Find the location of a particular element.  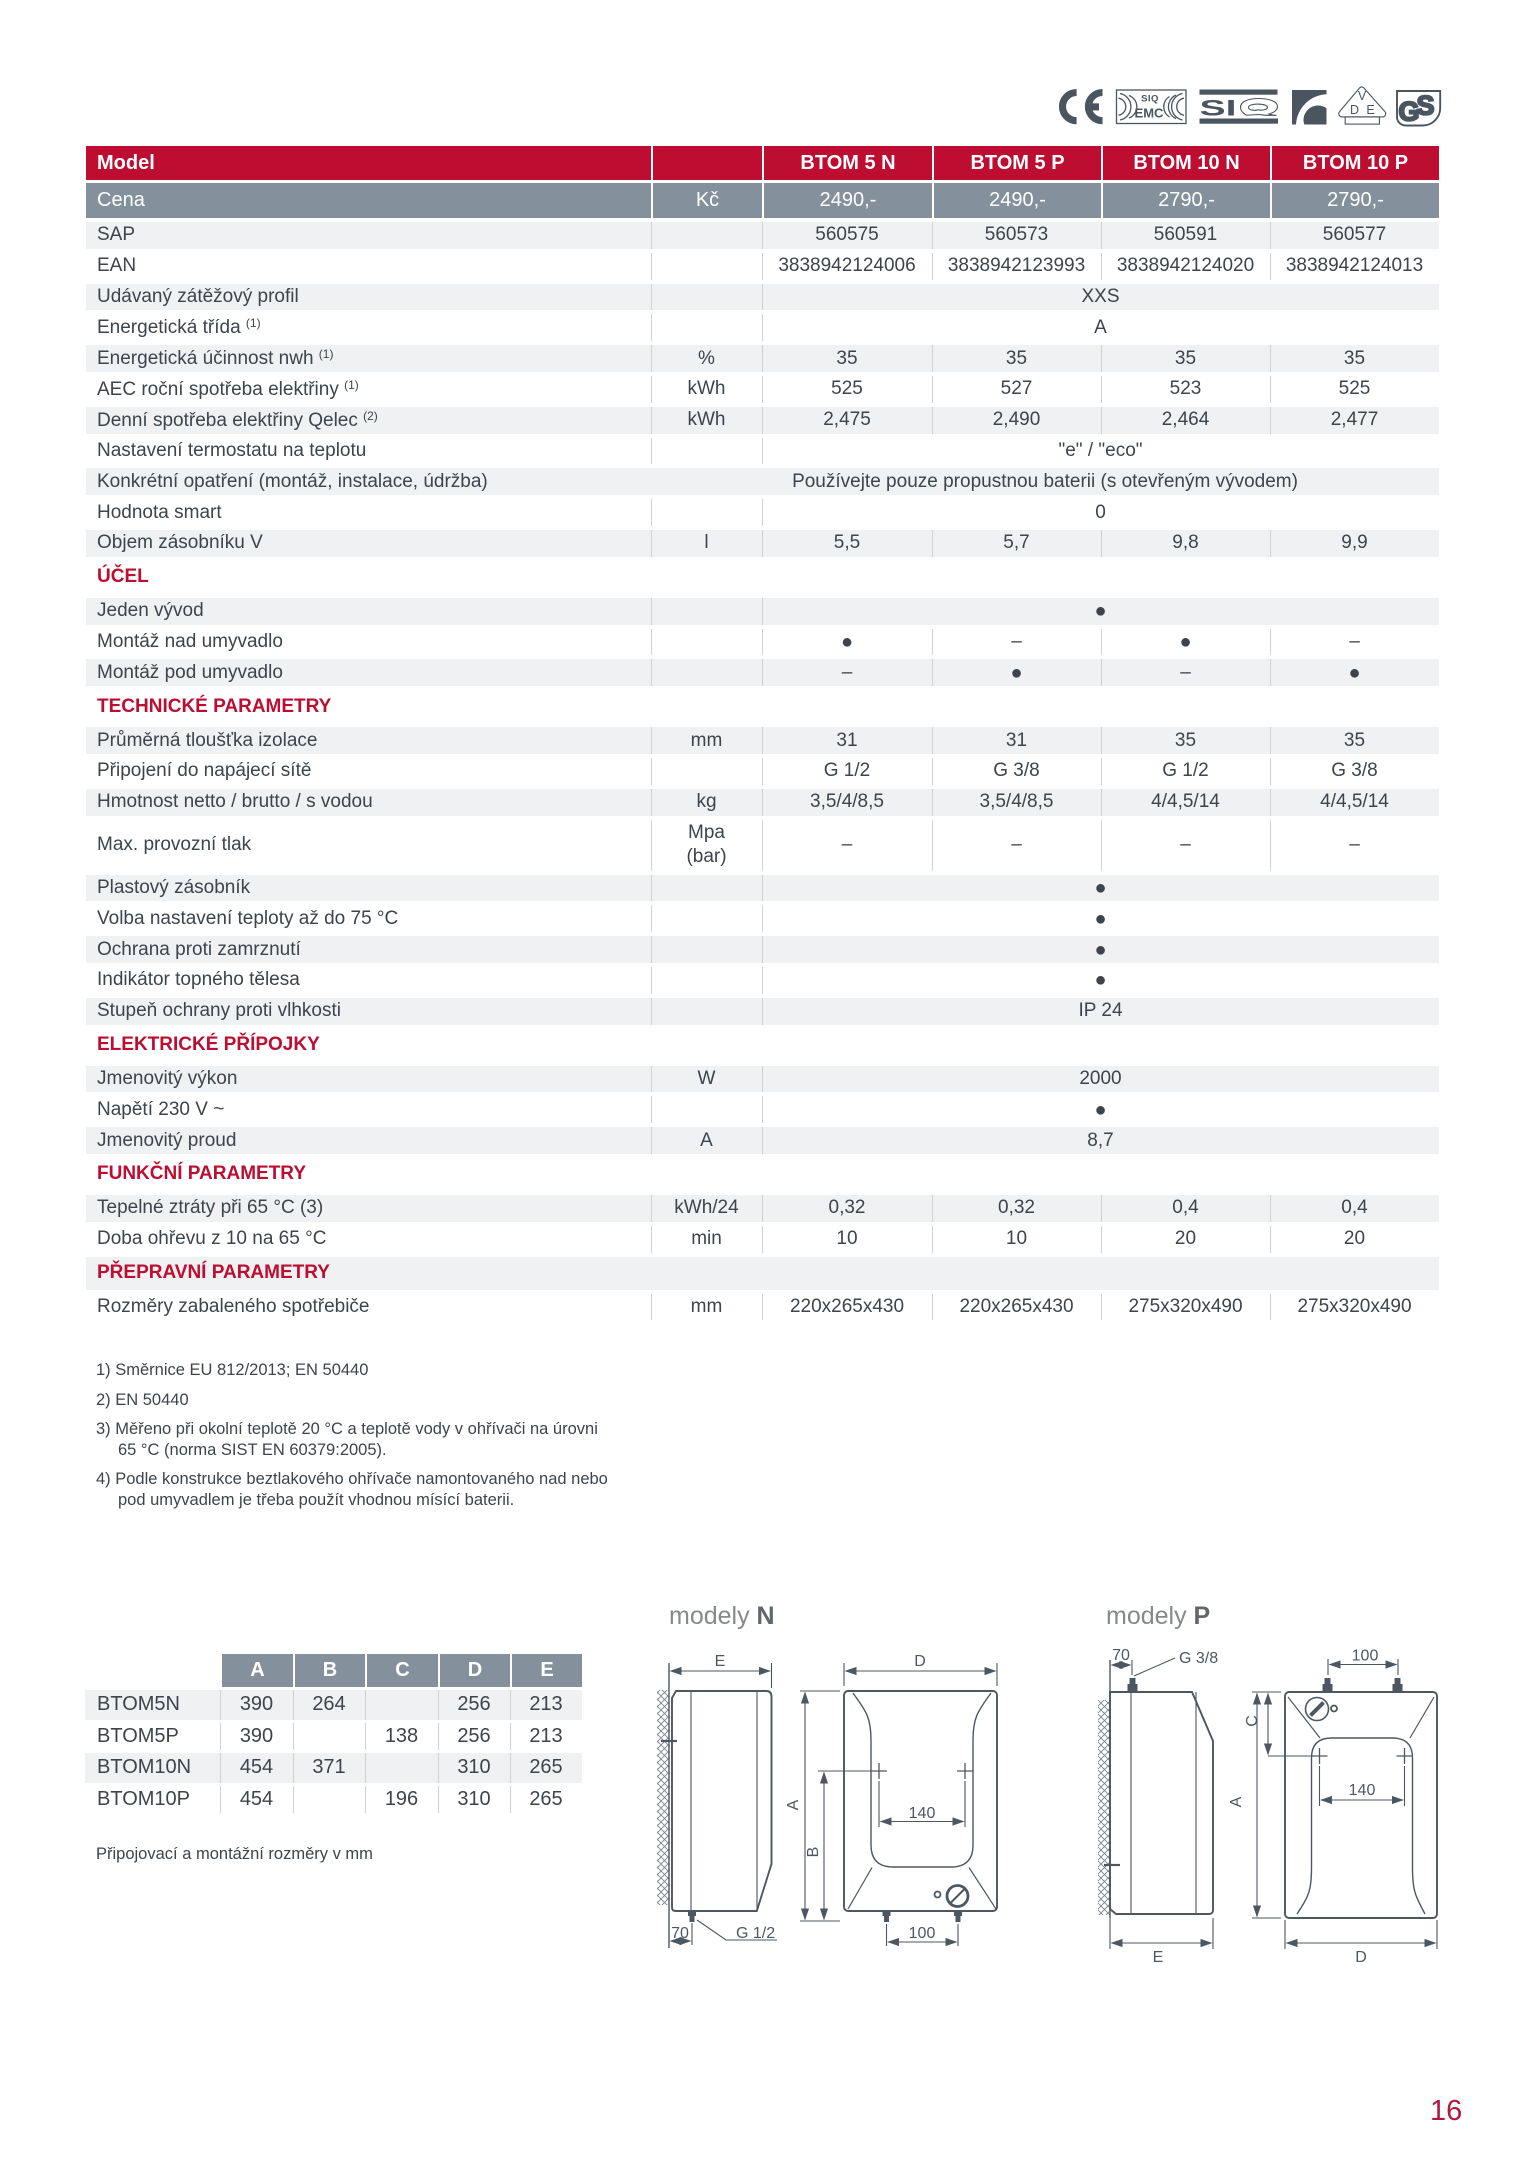

svg-text: B is located at coordinates (813, 1852).